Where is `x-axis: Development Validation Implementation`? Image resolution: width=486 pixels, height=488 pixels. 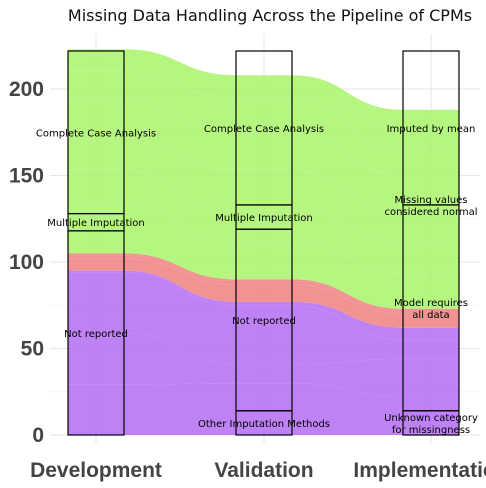
x-axis: Development Validation Implementation is located at coordinates (258, 470).